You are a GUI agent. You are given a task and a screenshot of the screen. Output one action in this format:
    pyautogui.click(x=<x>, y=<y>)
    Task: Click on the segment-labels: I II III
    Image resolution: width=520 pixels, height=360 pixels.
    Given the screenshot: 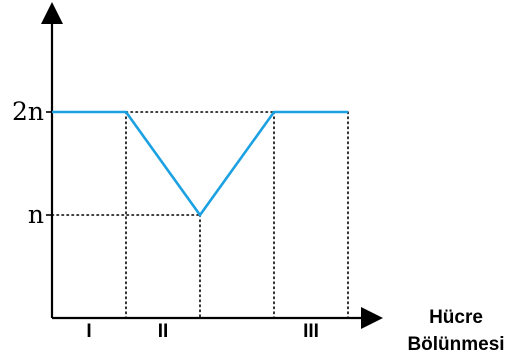 What is the action you would take?
    pyautogui.click(x=202, y=331)
    